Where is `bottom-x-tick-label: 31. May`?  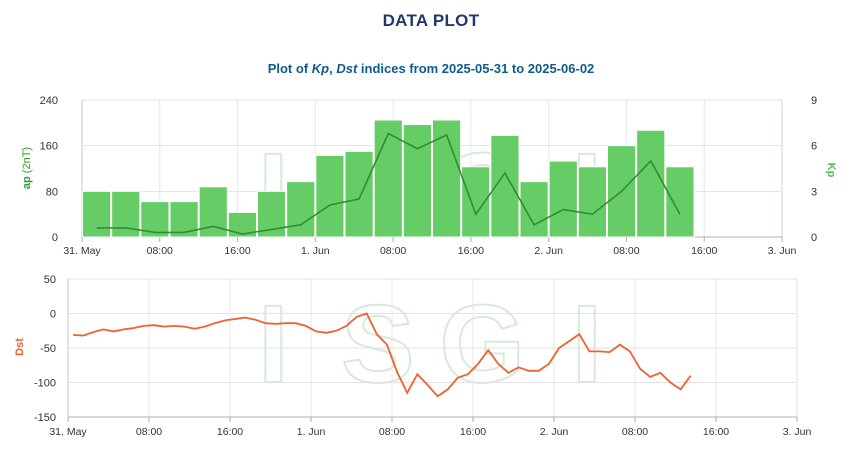 bottom-x-tick-label: 31. May is located at coordinates (68, 432).